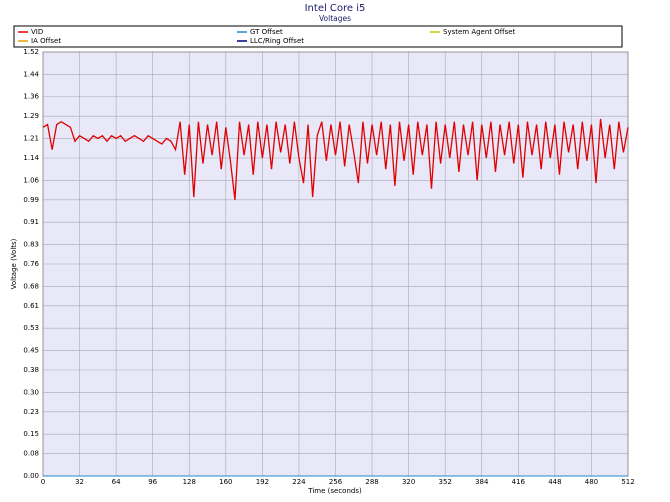 The image size is (670, 502). I want to click on legend-label: VID, so click(37, 32).